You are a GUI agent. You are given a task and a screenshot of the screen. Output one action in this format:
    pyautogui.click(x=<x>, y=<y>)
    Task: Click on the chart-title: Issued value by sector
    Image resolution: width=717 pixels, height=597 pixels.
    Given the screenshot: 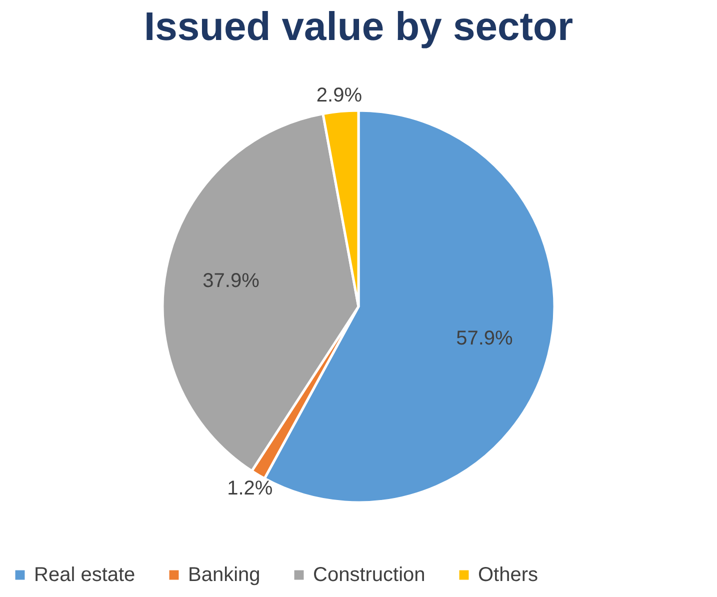 What is the action you would take?
    pyautogui.click(x=359, y=27)
    